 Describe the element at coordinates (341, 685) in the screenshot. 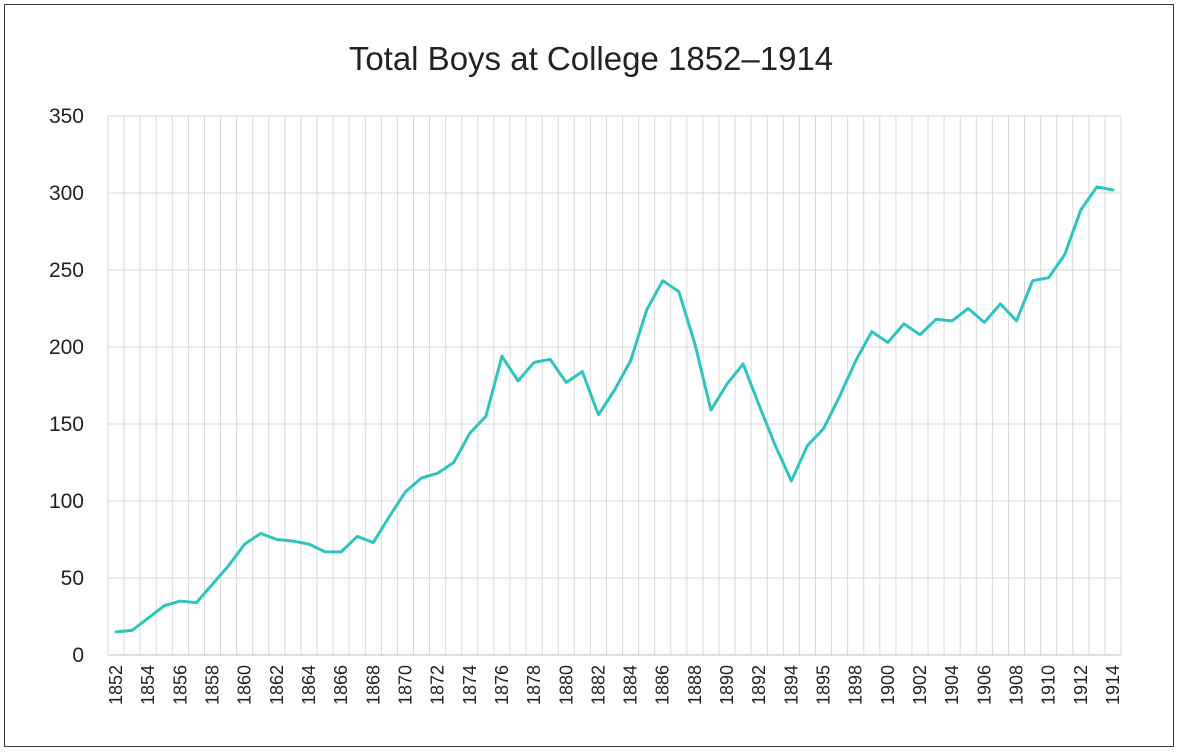

I see `x-tick-label: 1866` at that location.